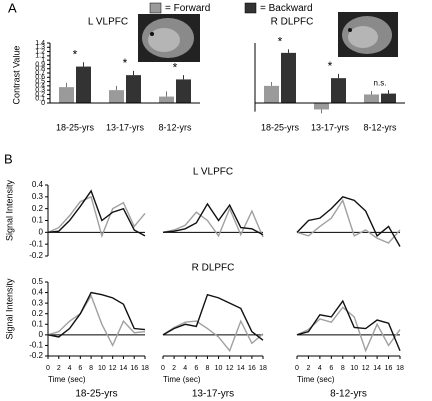  What do you see at coordinates (280, 127) in the screenshot?
I see `x-tick-label: 18-25-yrs` at bounding box center [280, 127].